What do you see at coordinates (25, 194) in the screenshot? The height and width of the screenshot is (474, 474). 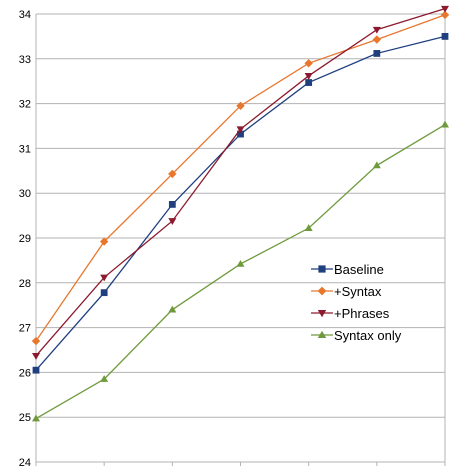 I see `y-tick-label: 30` at bounding box center [25, 194].